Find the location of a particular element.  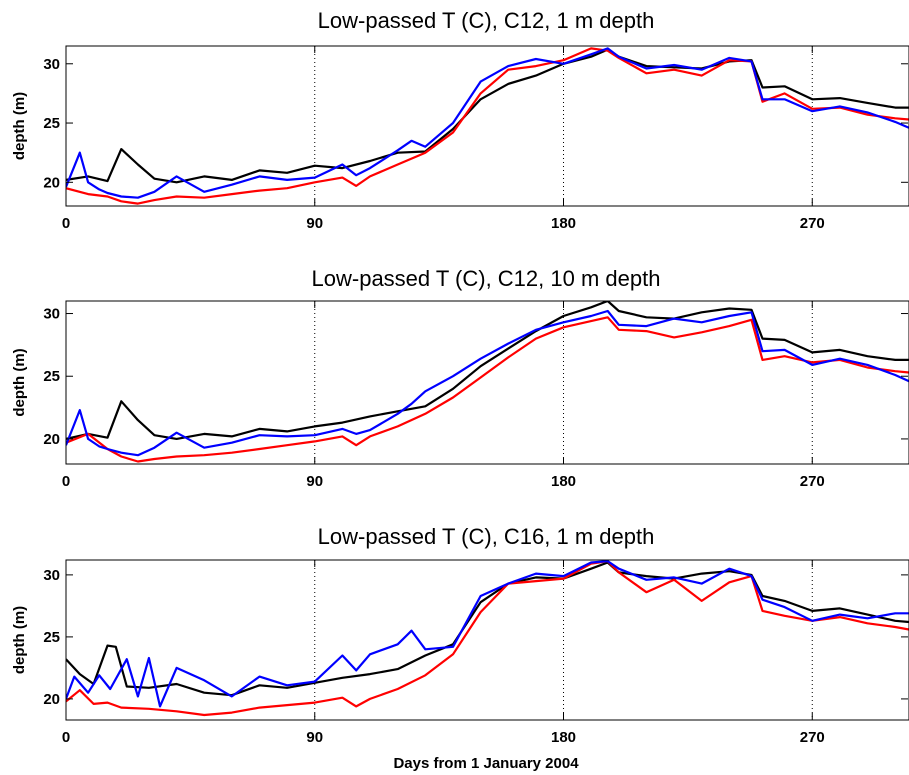

x-axis-label: Days from 1 January 2004 is located at coordinates (486, 763).